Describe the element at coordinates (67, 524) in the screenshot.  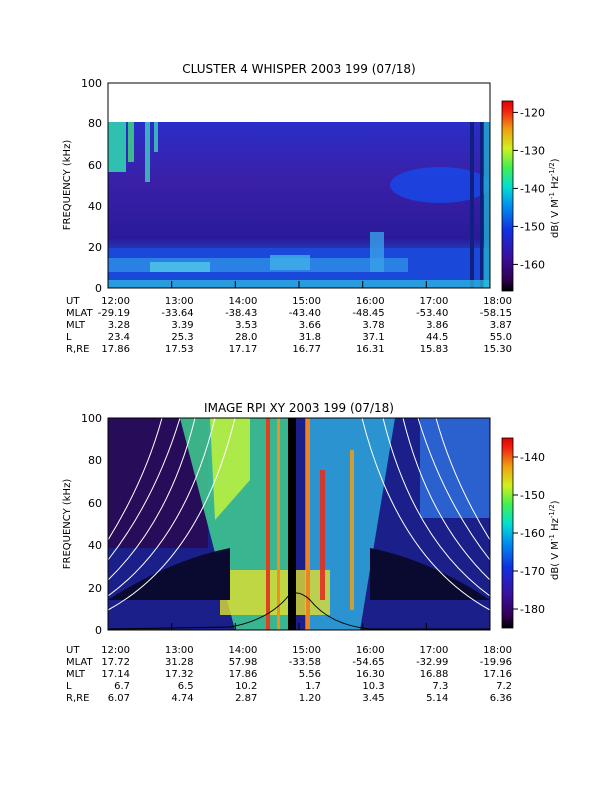
I see `panel-2-ylabel: FREQUENCY (kHz)` at that location.